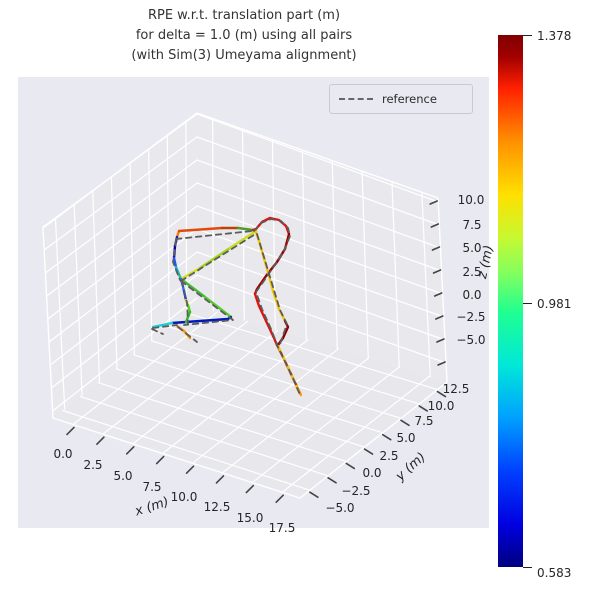  Describe the element at coordinates (471, 317) in the screenshot. I see `z-tick-label: −2.5` at that location.